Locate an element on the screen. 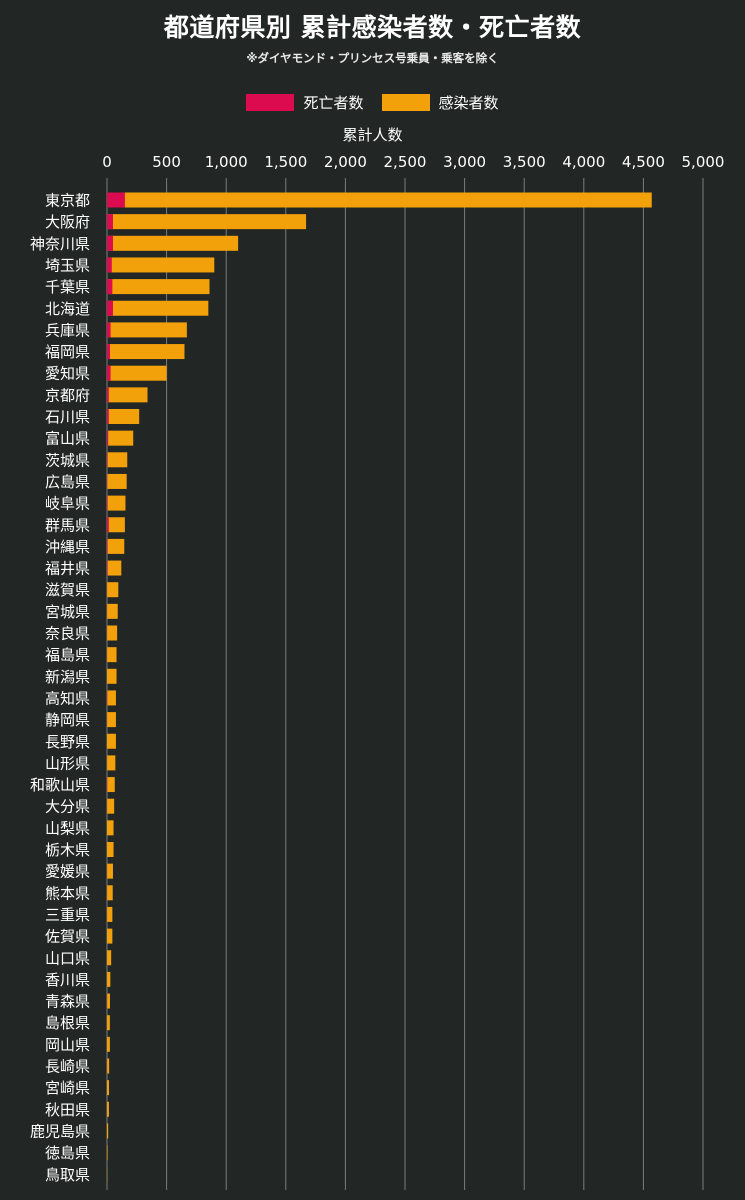  x-tick-label: 0 is located at coordinates (107, 162).